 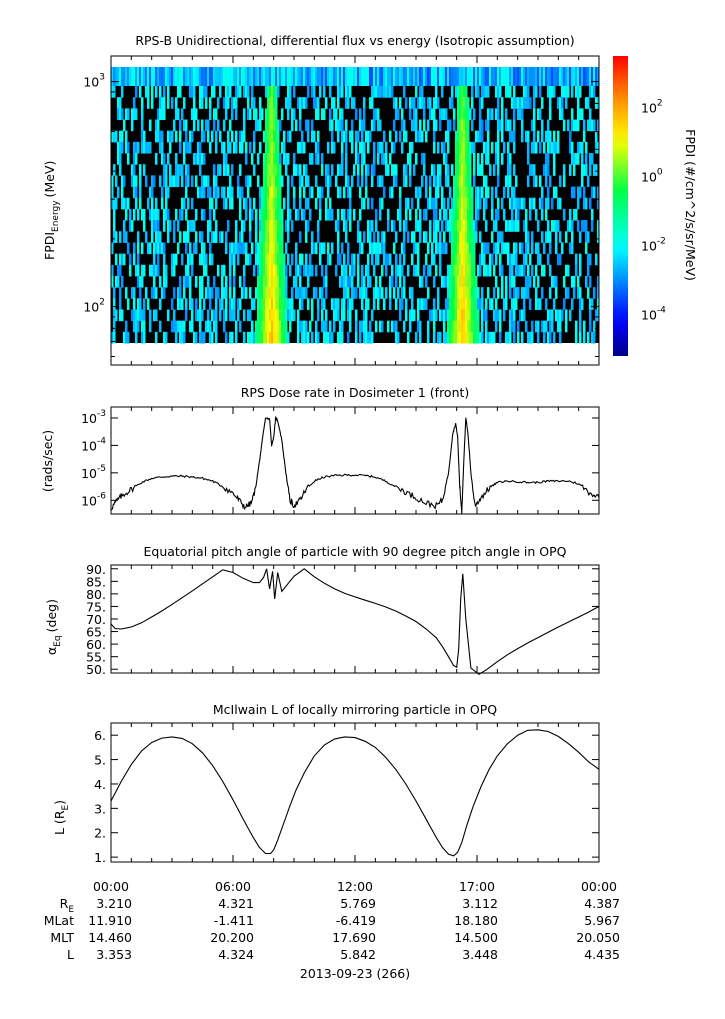 I want to click on y-tick-label: 3., so click(x=100, y=808).